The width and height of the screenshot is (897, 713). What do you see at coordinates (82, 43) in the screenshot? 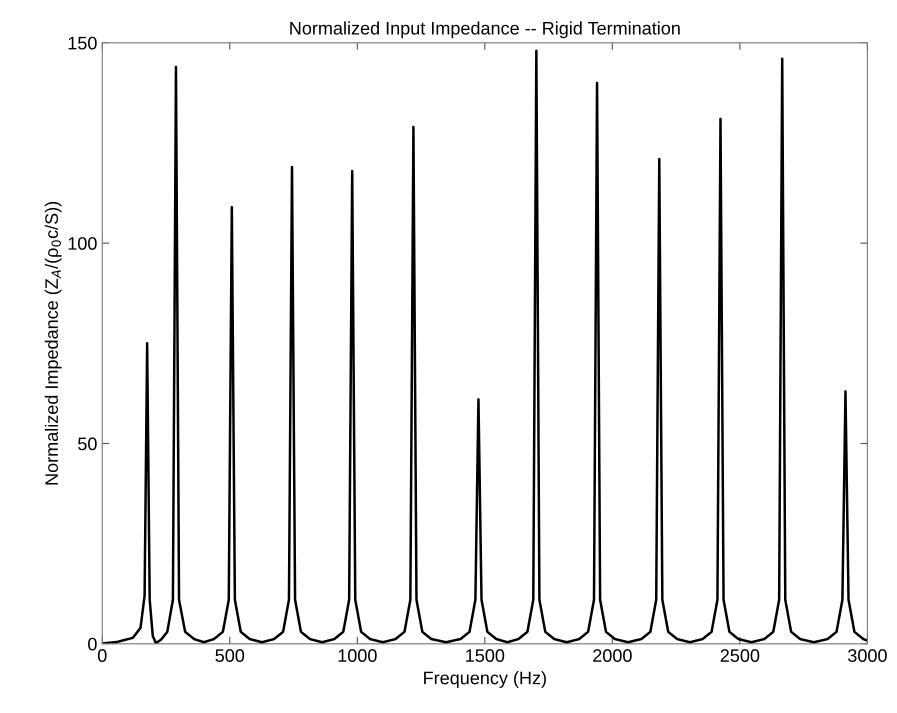
I see `y-tick-label: 150` at bounding box center [82, 43].